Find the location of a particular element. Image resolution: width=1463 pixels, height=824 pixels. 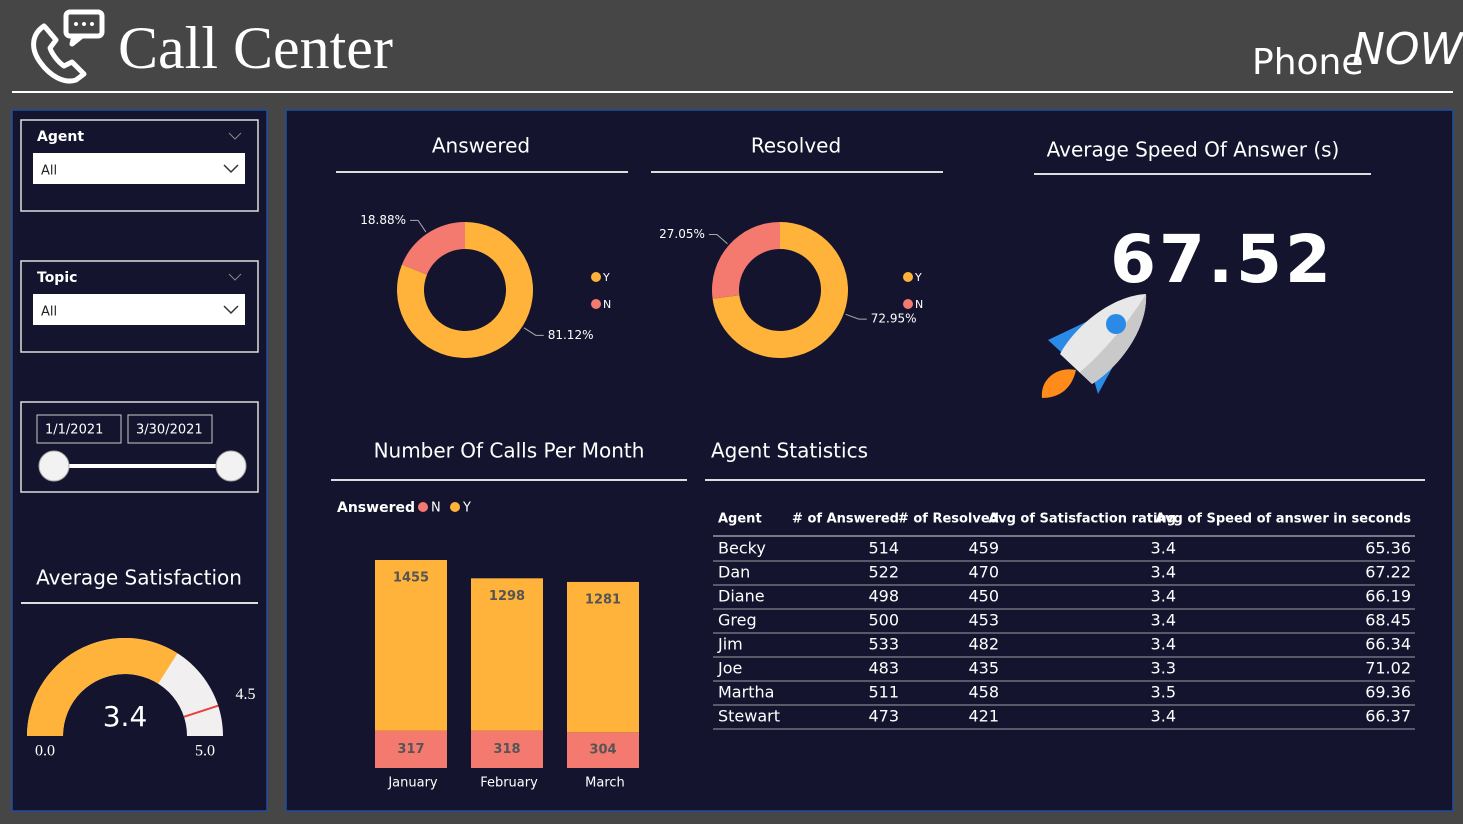

chart-title: Average Speed Of Answer (s) is located at coordinates (1193, 150).